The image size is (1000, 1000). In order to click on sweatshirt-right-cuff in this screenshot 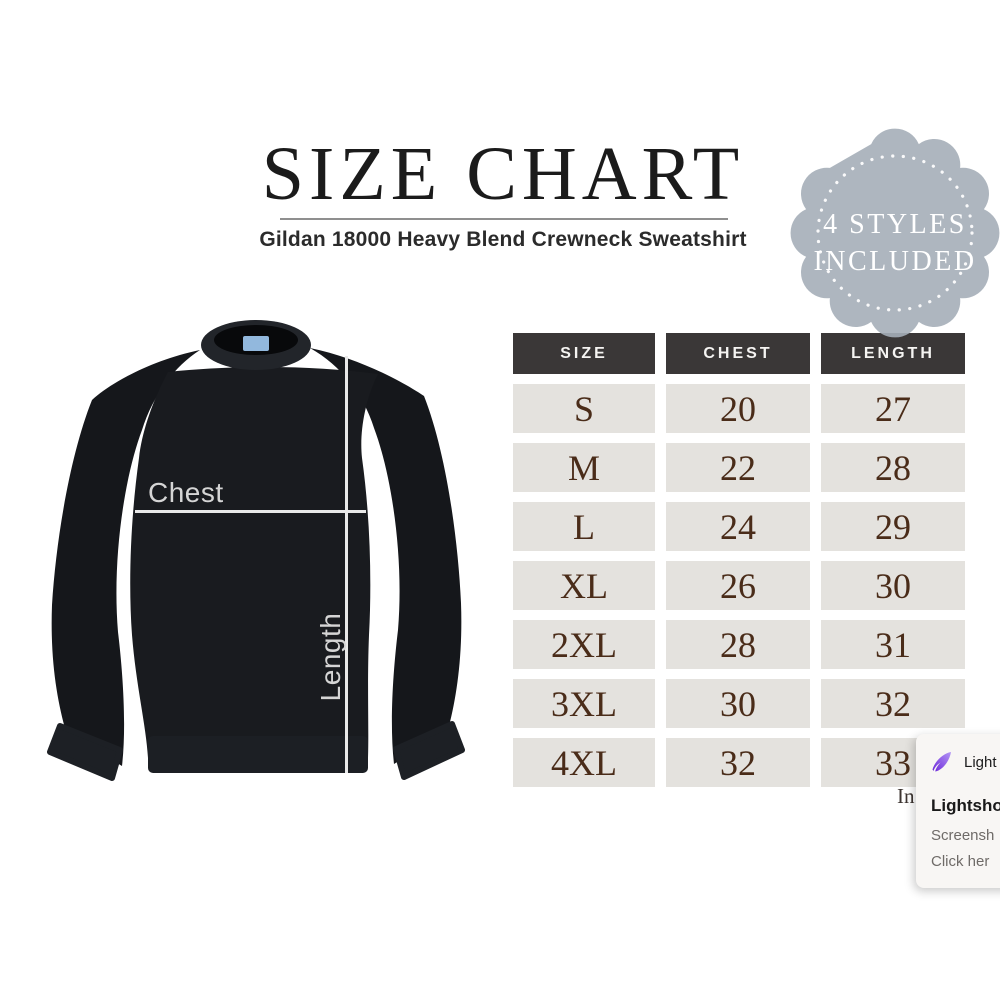, I will do `click(429, 750)`.